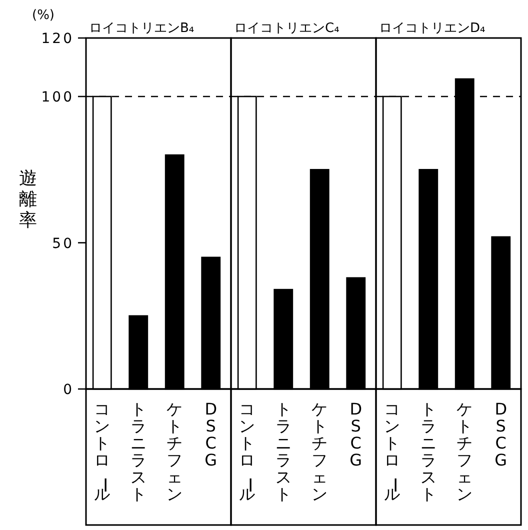 The width and height of the screenshot is (528, 530). Describe the element at coordinates (28, 199) in the screenshot. I see `y-axis-title: 遊離率` at that location.